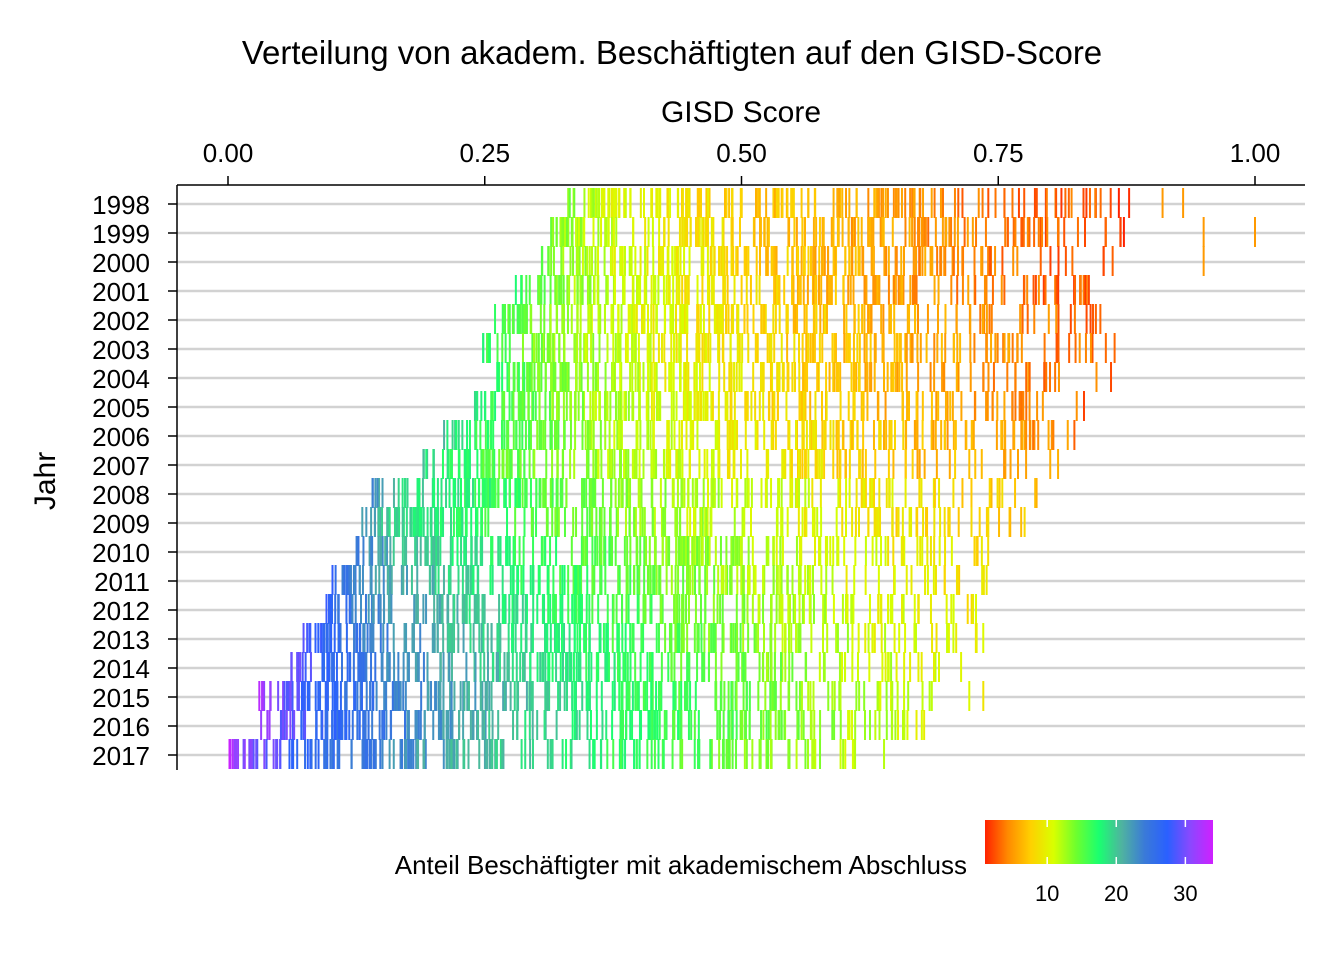 The height and width of the screenshot is (960, 1344). Describe the element at coordinates (802, 290) in the screenshot. I see `row-2001` at that location.